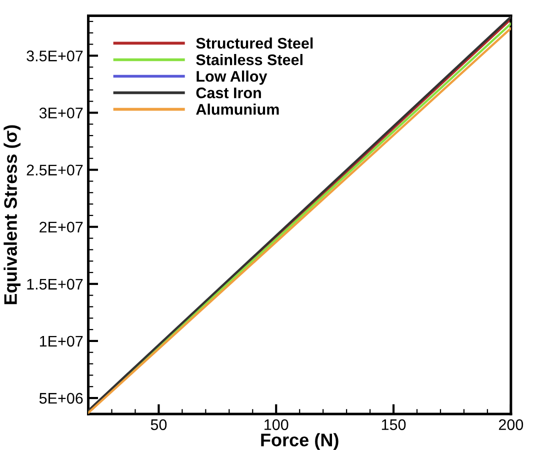 This screenshot has height=450, width=535. I want to click on x-tick-label: 200, so click(511, 424).